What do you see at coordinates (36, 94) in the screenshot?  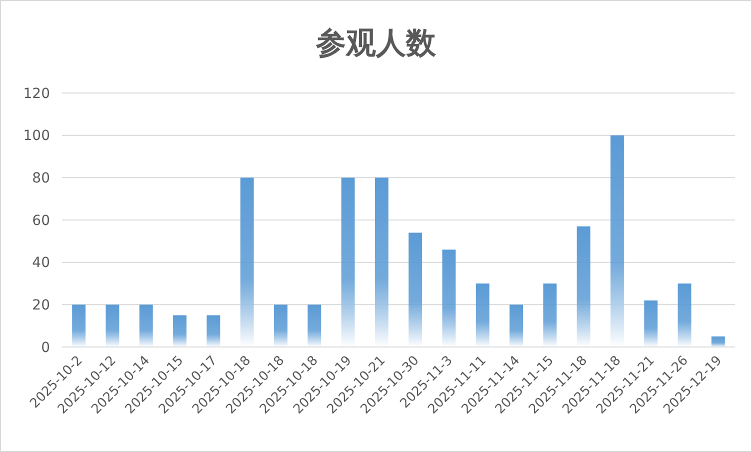 I see `y-tick-label: 120` at bounding box center [36, 94].